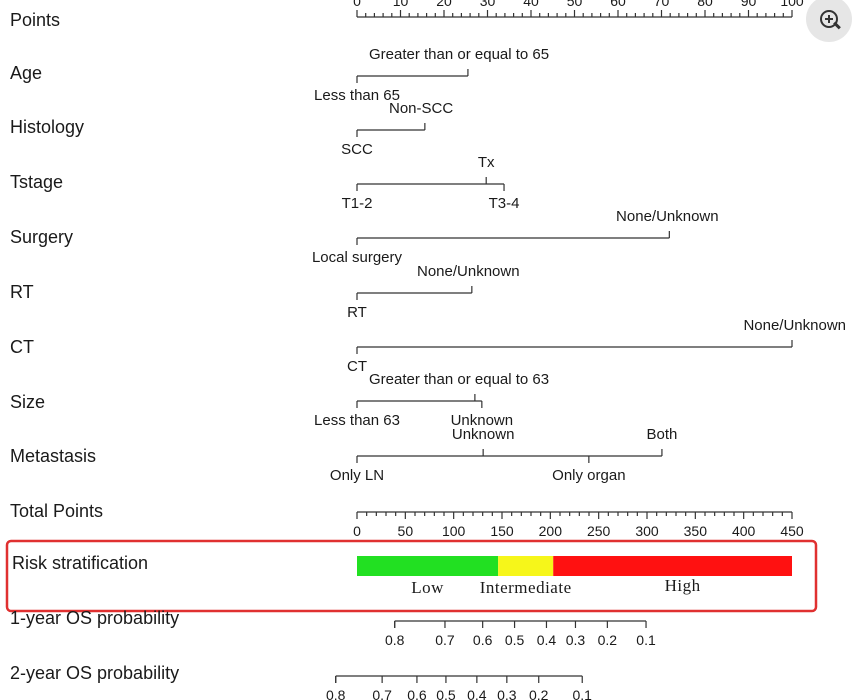 This screenshot has height=700, width=861. I want to click on row-label-age: Age, so click(26, 73).